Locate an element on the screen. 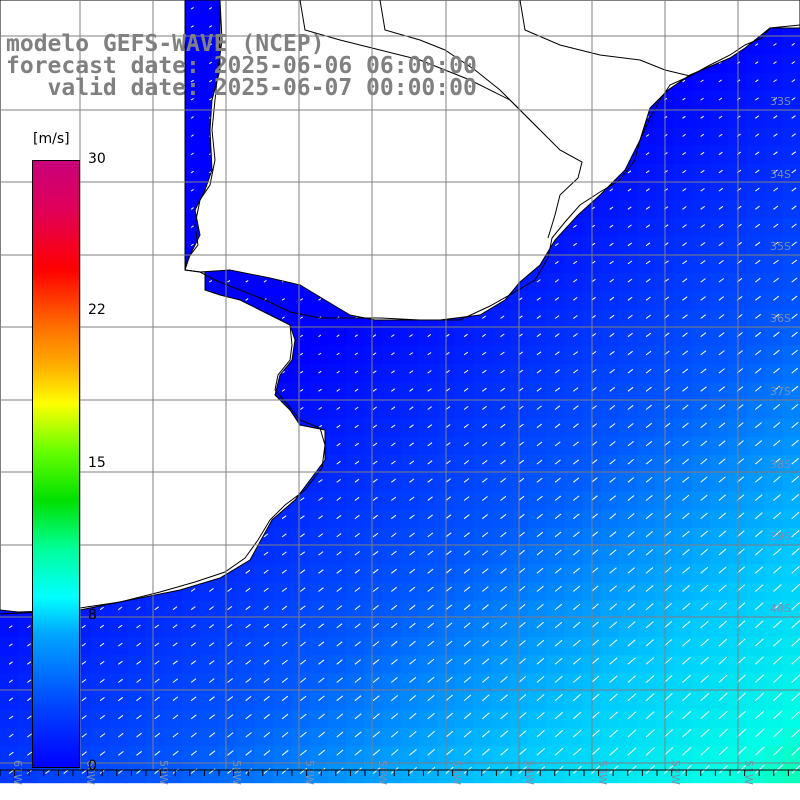 This screenshot has width=800, height=800. map-title-model: modelo GEFS-WAVE (NCEP) is located at coordinates (165, 44).